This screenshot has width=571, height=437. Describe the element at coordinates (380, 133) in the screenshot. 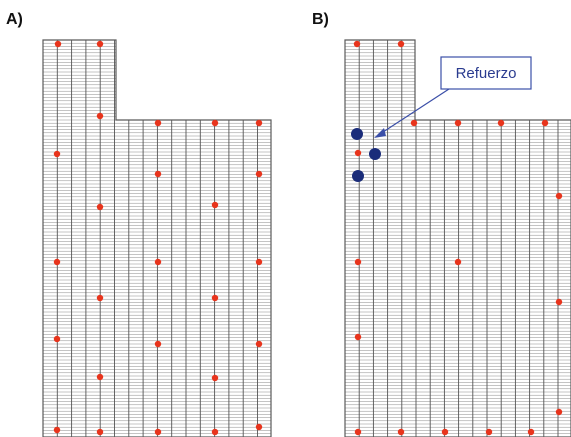

I see `arrowhead-icon` at that location.